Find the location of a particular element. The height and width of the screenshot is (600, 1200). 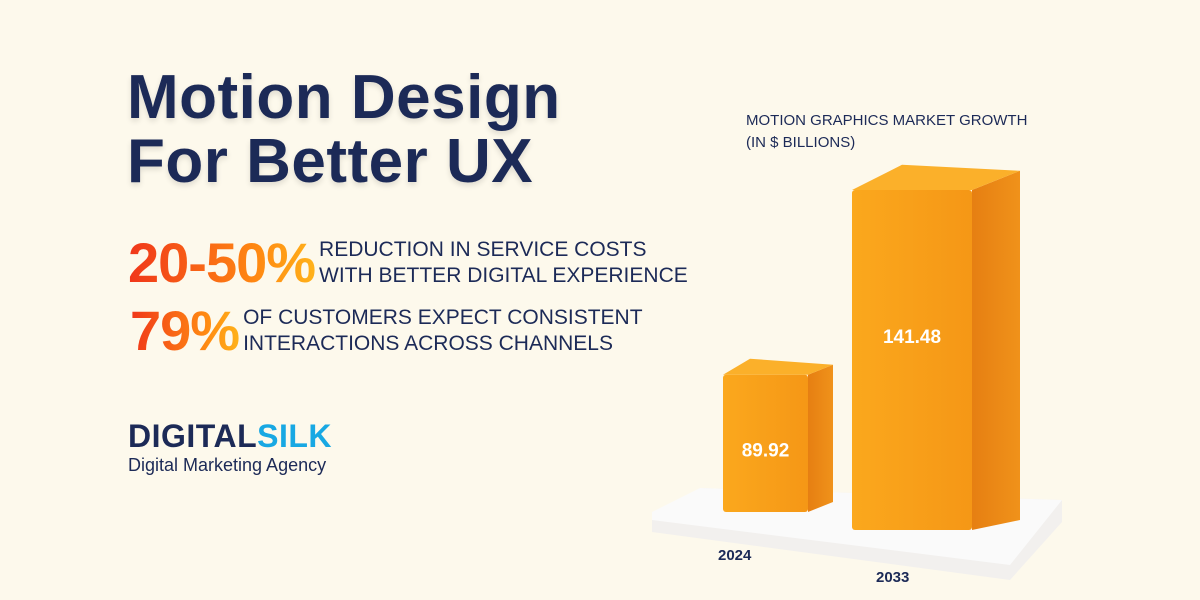

bar-2024 is located at coordinates (765, 443).